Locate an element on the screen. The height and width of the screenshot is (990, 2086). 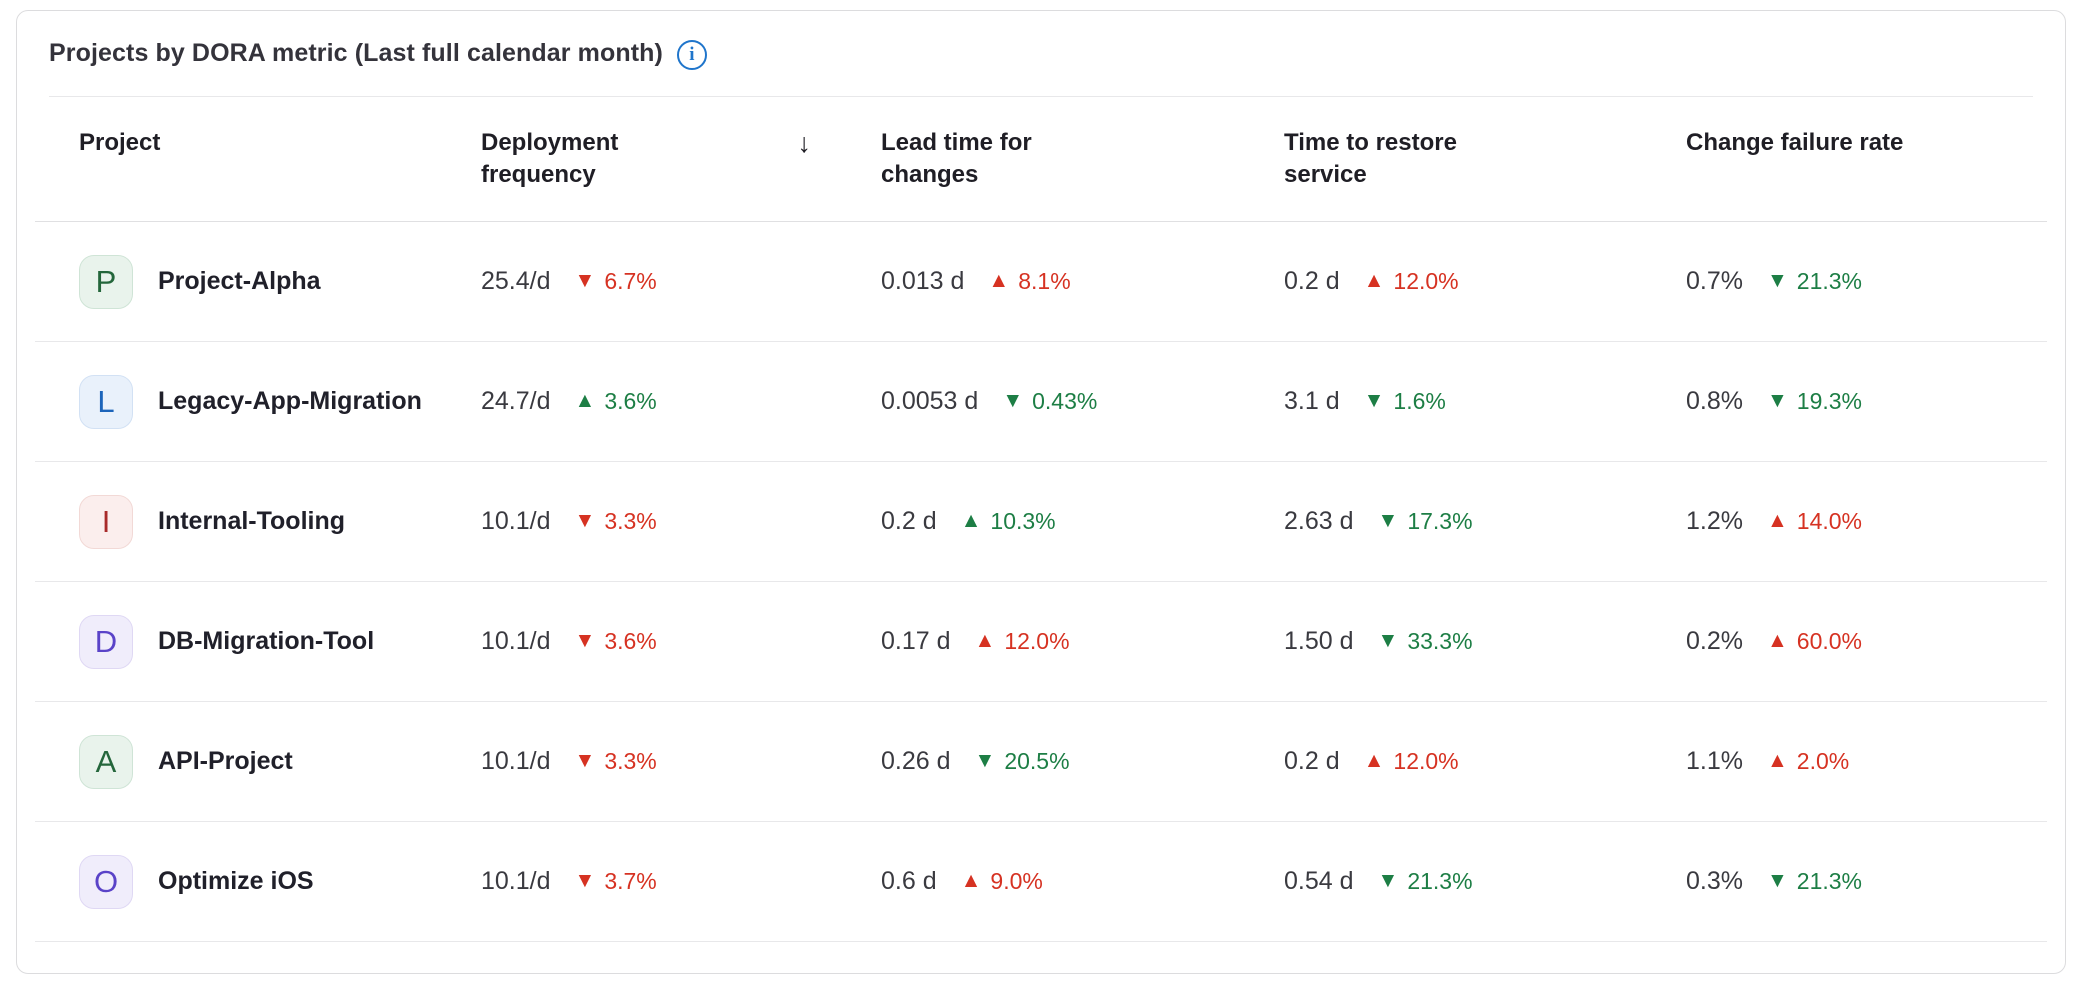
metric-value: 24.7/d is located at coordinates (516, 401).